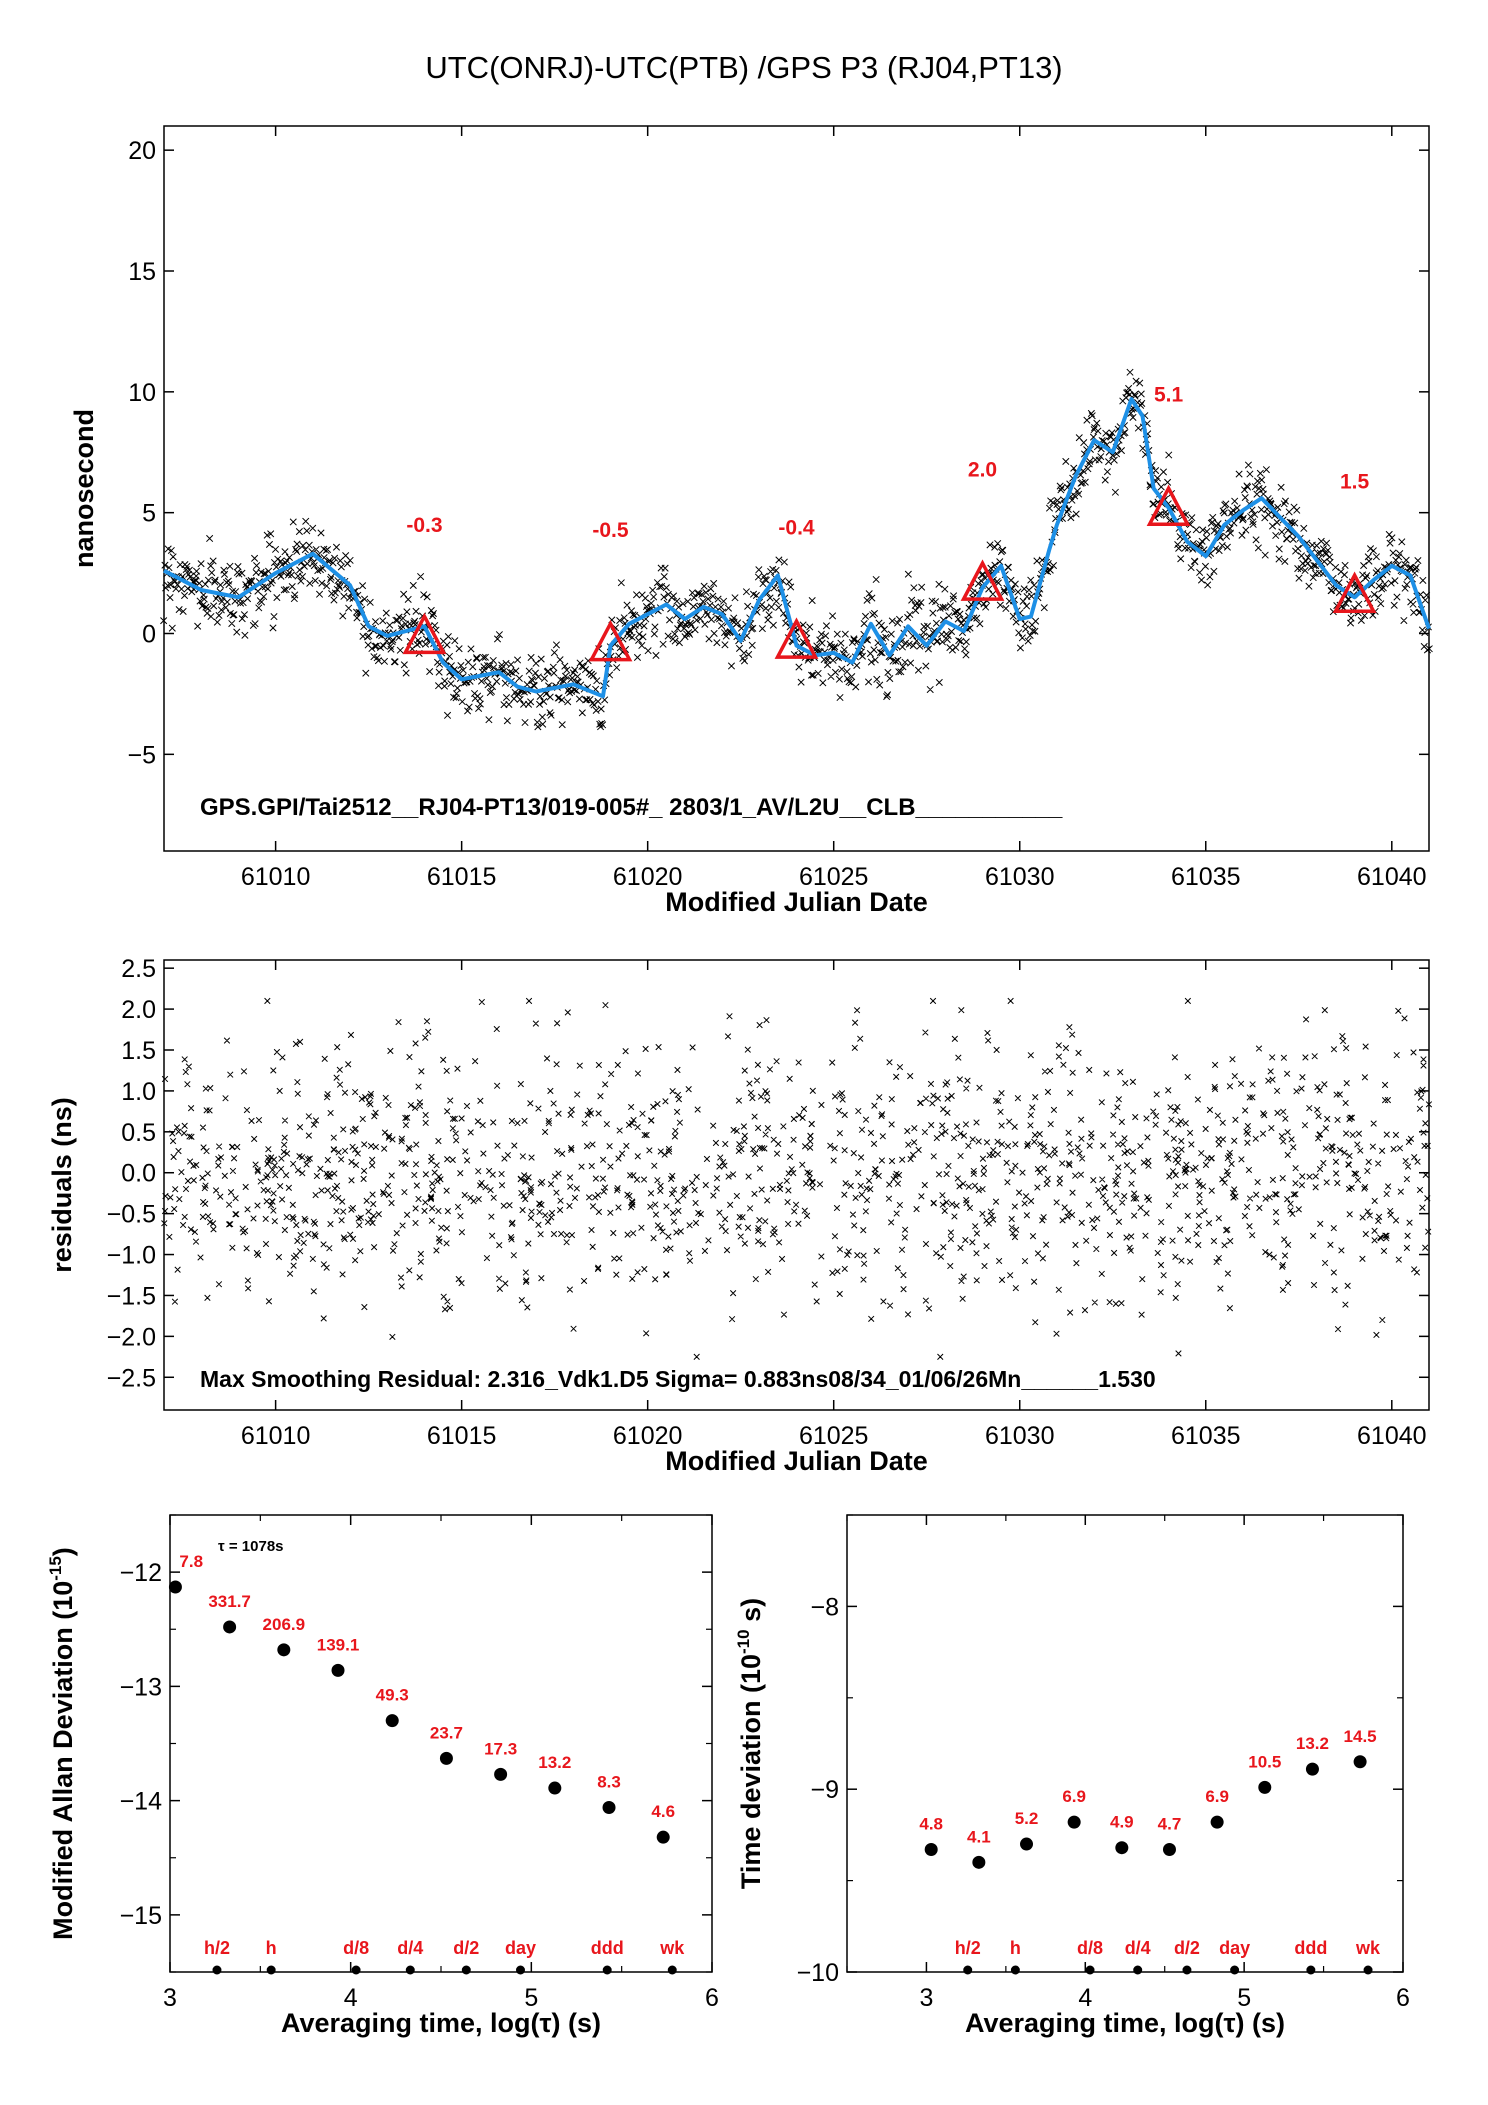 This screenshot has height=2105, width=1488. What do you see at coordinates (84, 488) in the screenshot?
I see `y-axis-label: nanosecond` at bounding box center [84, 488].